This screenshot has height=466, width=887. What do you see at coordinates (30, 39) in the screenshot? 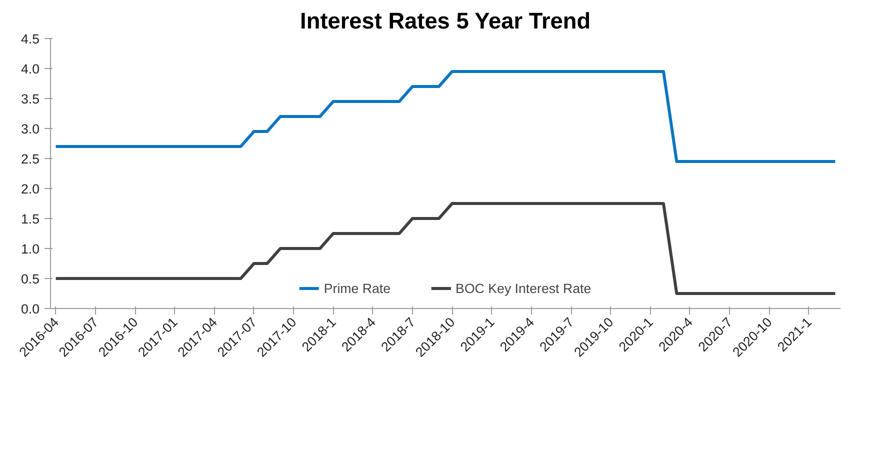
I see `y-tick-label: 4.5` at bounding box center [30, 39].